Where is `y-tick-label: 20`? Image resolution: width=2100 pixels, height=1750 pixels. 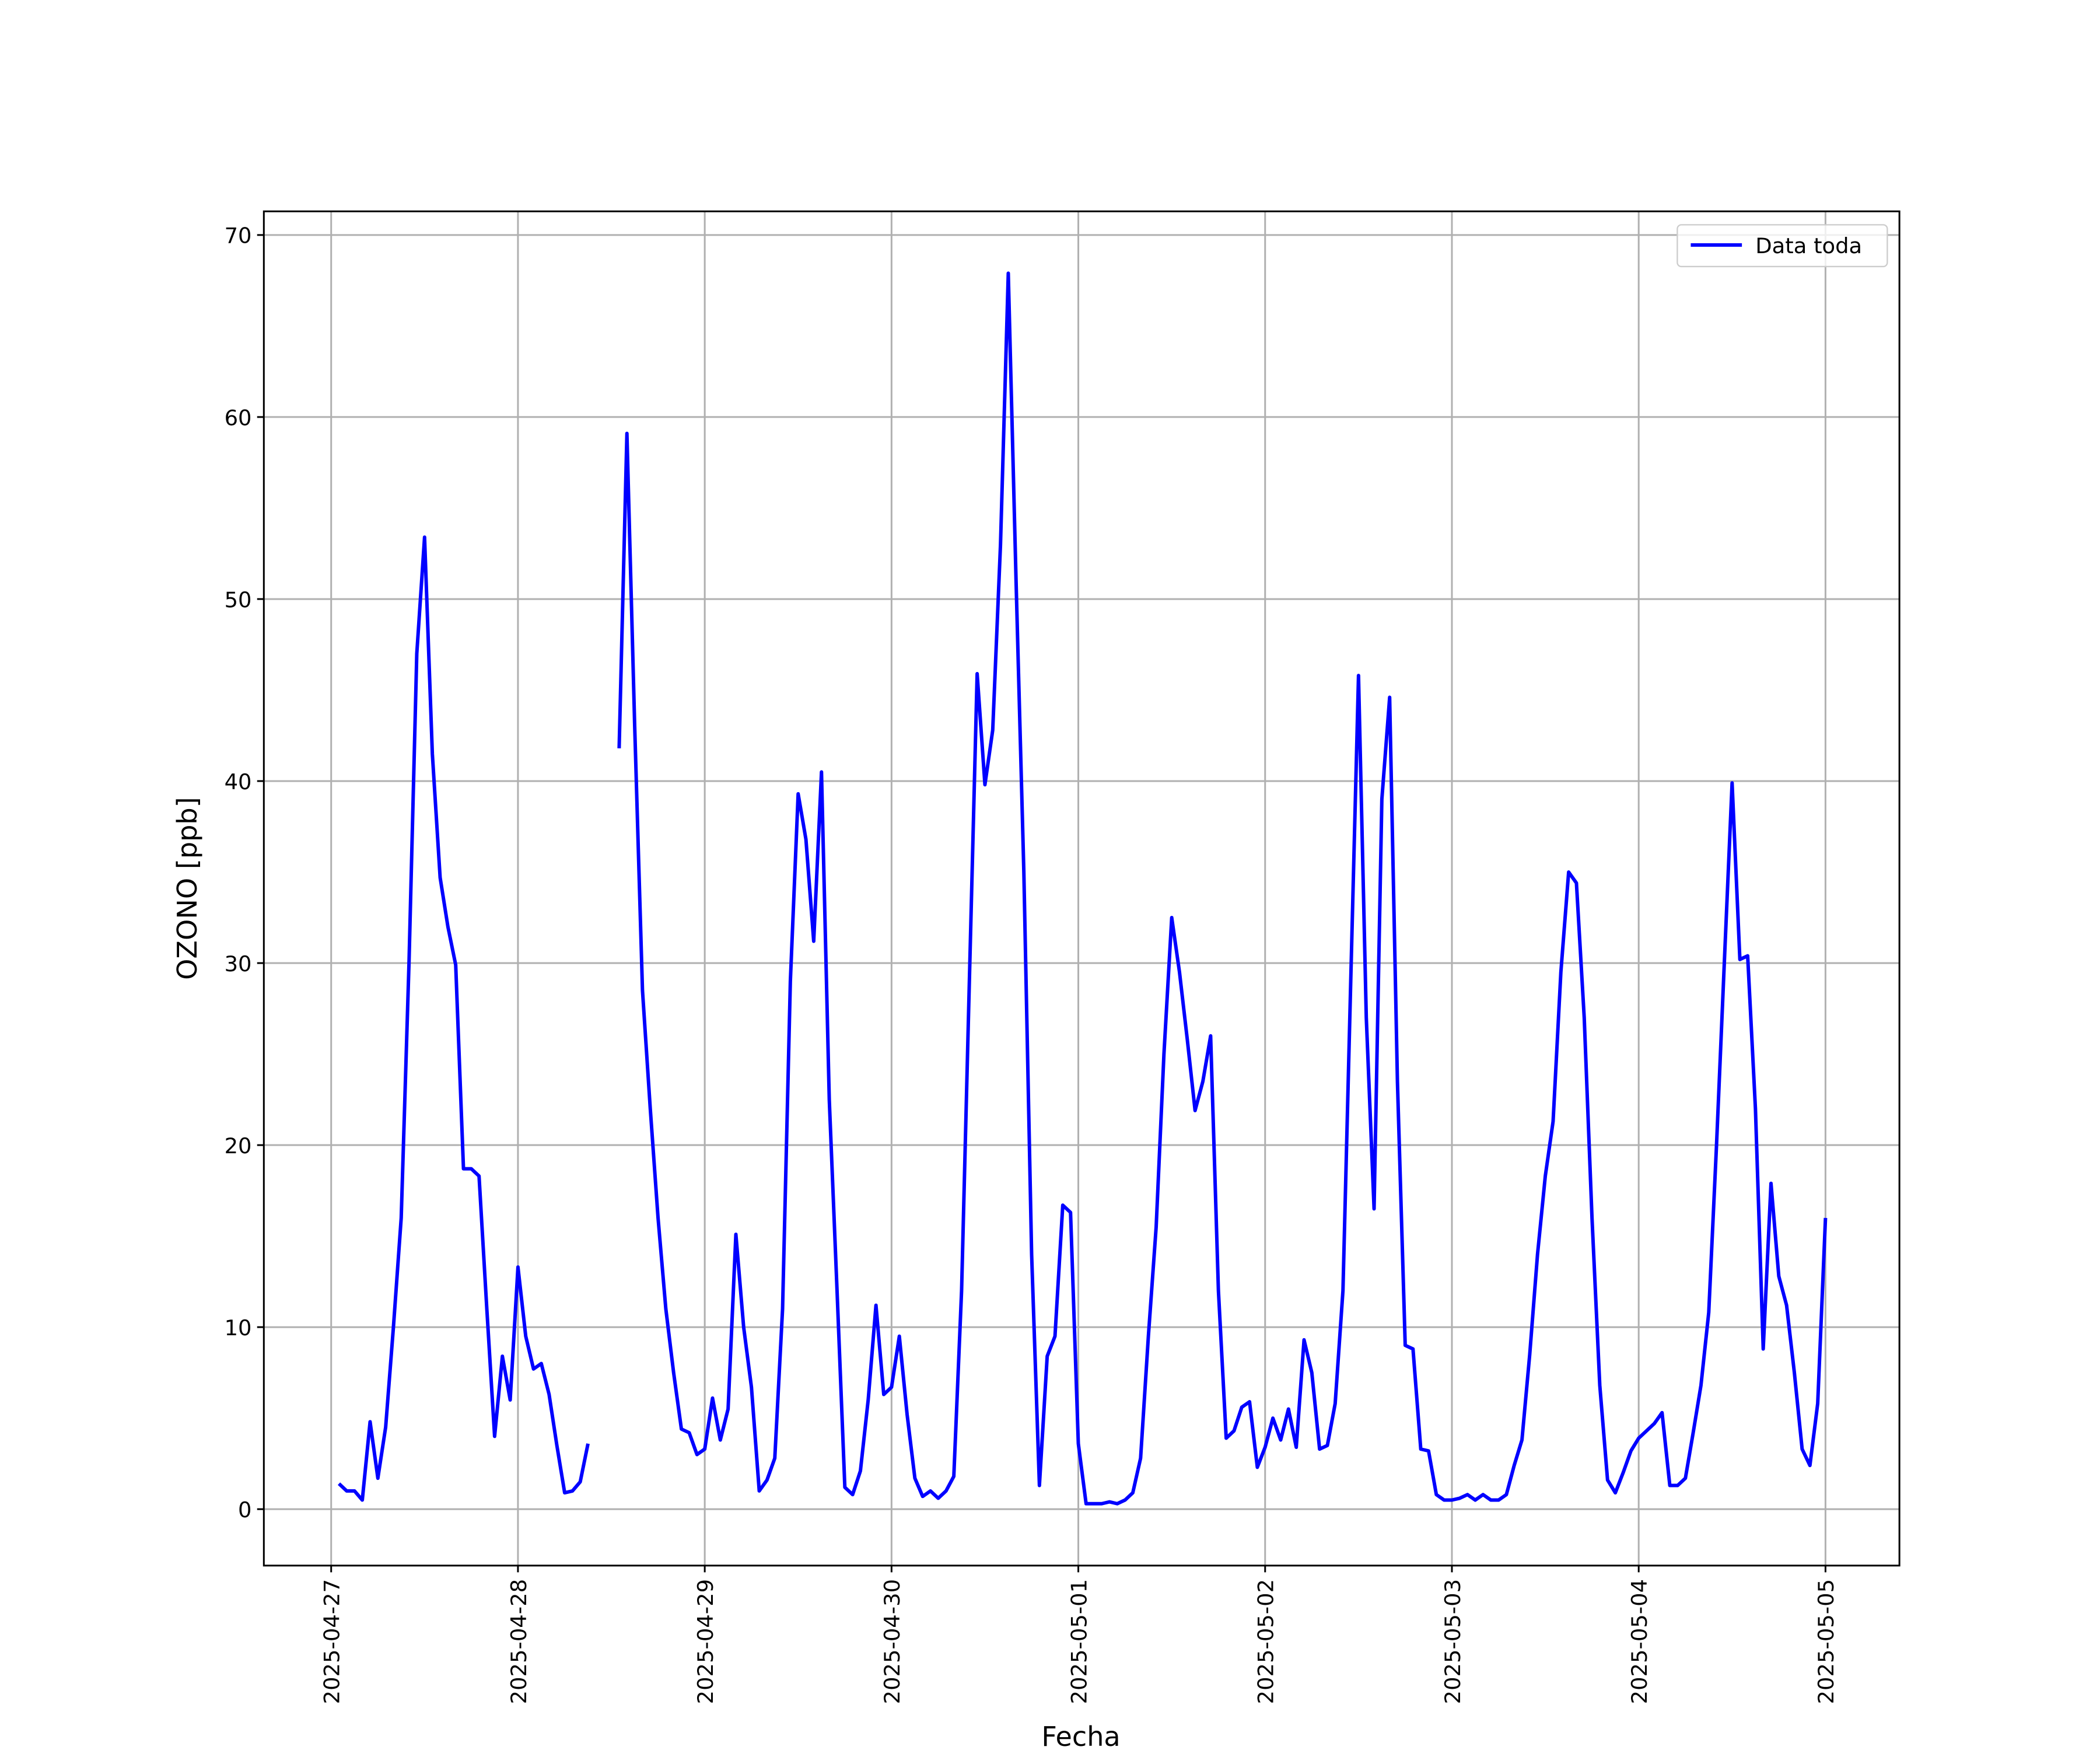 y-tick-label: 20 is located at coordinates (238, 1145).